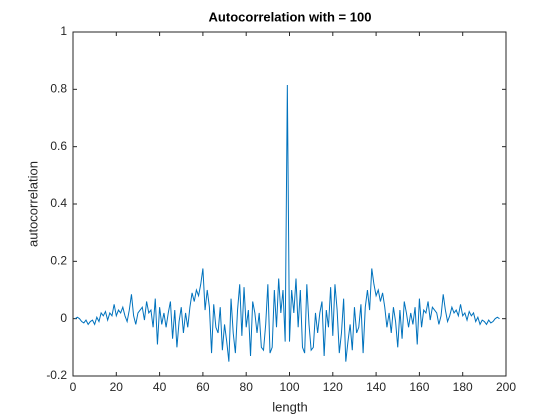 The height and width of the screenshot is (420, 560). Describe the element at coordinates (333, 387) in the screenshot. I see `x-tick-label: 120` at that location.